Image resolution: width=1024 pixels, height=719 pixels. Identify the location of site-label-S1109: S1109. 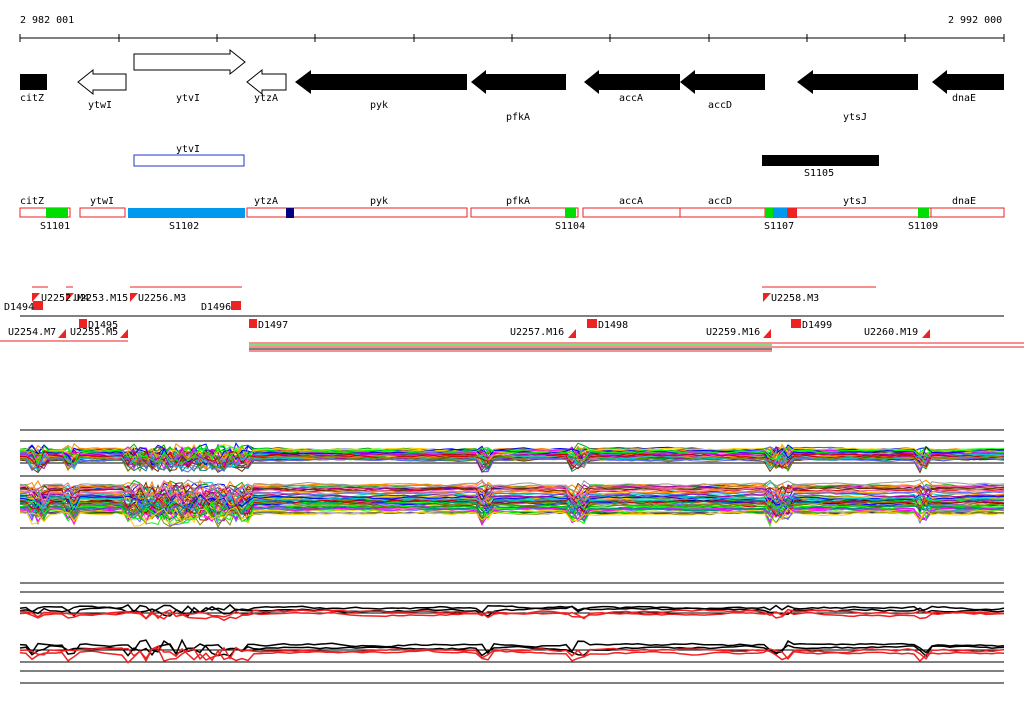
(923, 226).